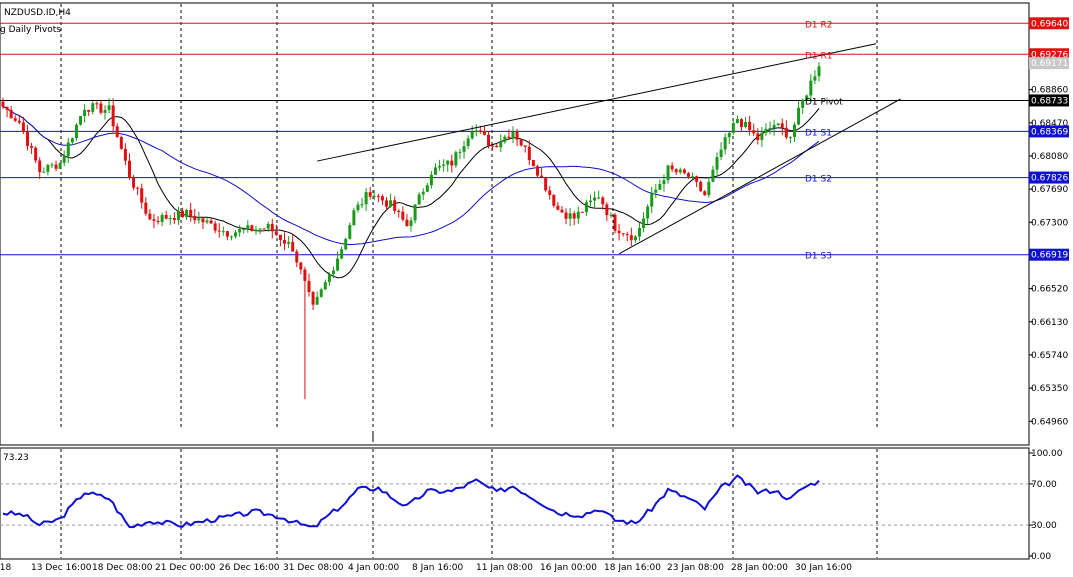 The image size is (1073, 577). Describe the element at coordinates (1049, 389) in the screenshot. I see `price-tick-label: 0.65350` at that location.